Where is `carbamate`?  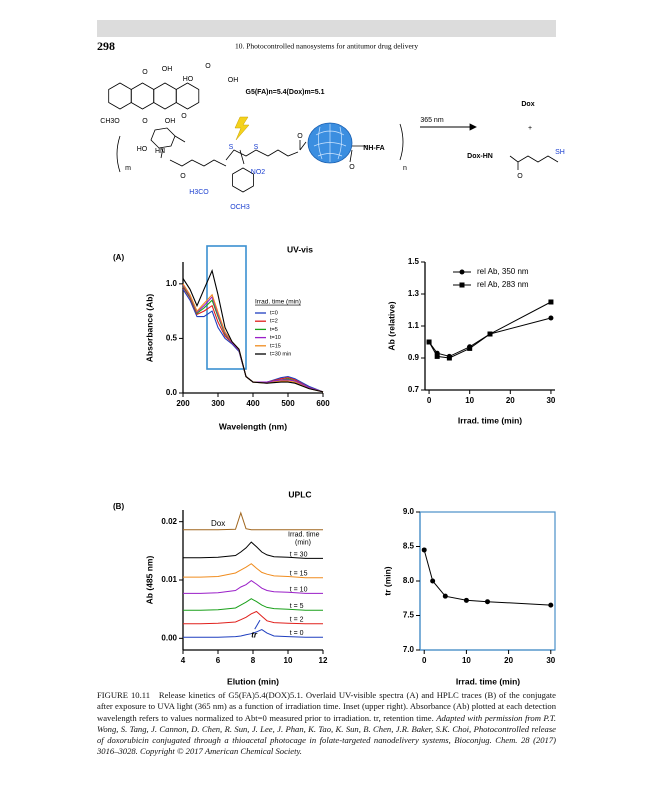 carbamate is located at coordinates (303, 145).